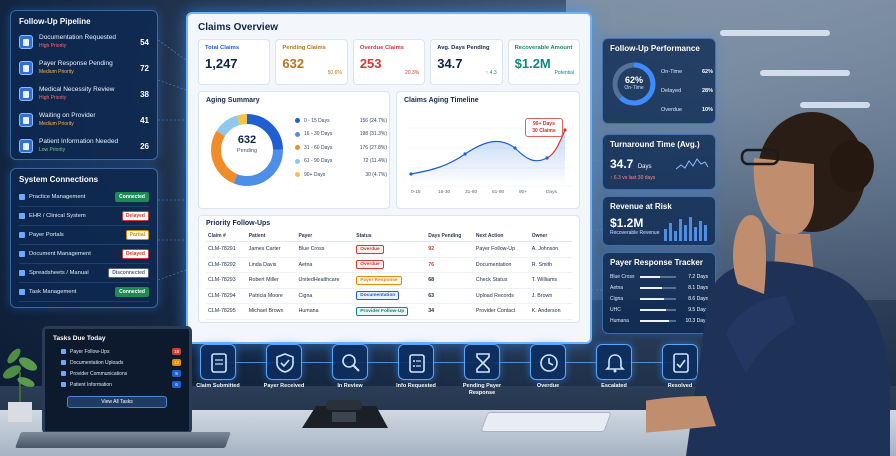 The image size is (896, 456). I want to click on payer-row-name: Humana, so click(619, 320).